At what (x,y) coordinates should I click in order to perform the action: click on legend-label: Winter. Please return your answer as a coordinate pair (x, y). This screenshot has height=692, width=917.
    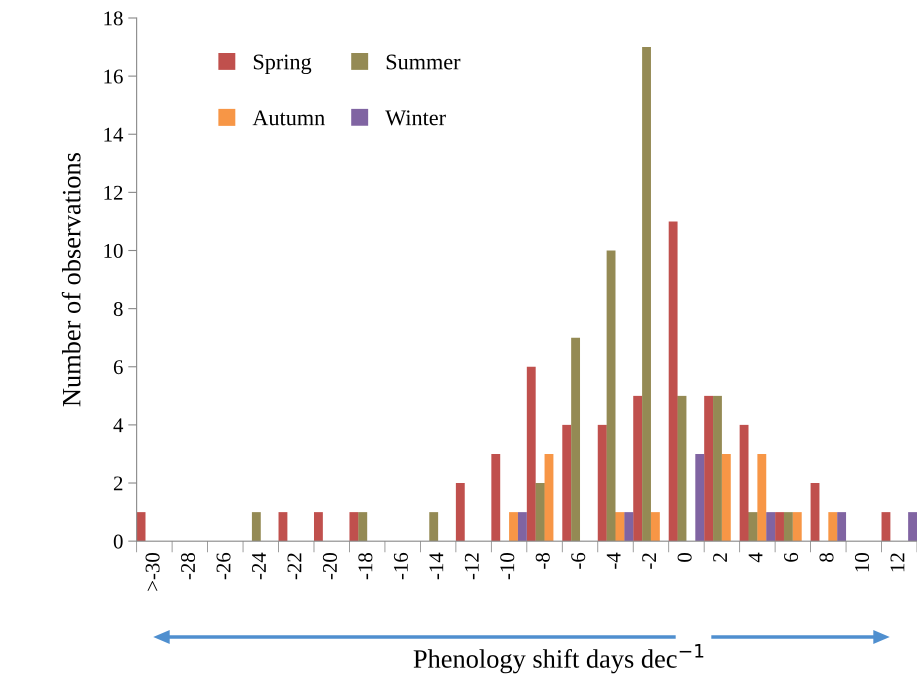
    Looking at the image, I should click on (415, 118).